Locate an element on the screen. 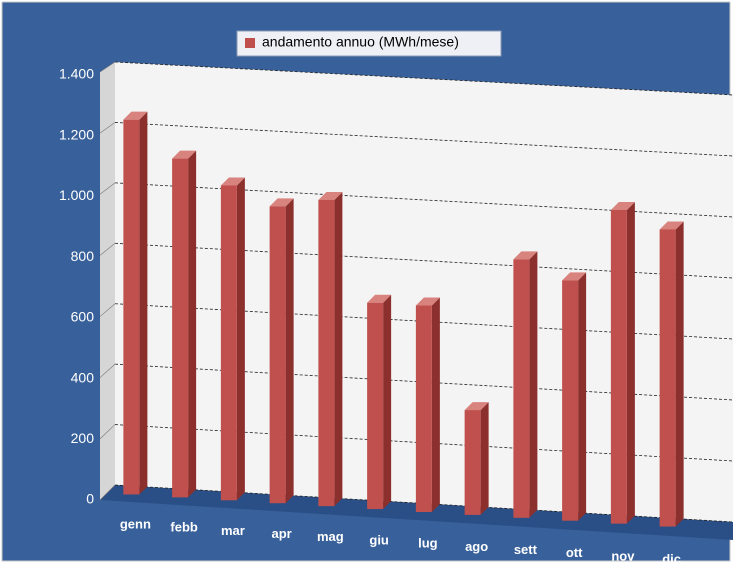 This screenshot has height=563, width=735. legend-label: andamento annuo (MWh/mese) is located at coordinates (360, 42).